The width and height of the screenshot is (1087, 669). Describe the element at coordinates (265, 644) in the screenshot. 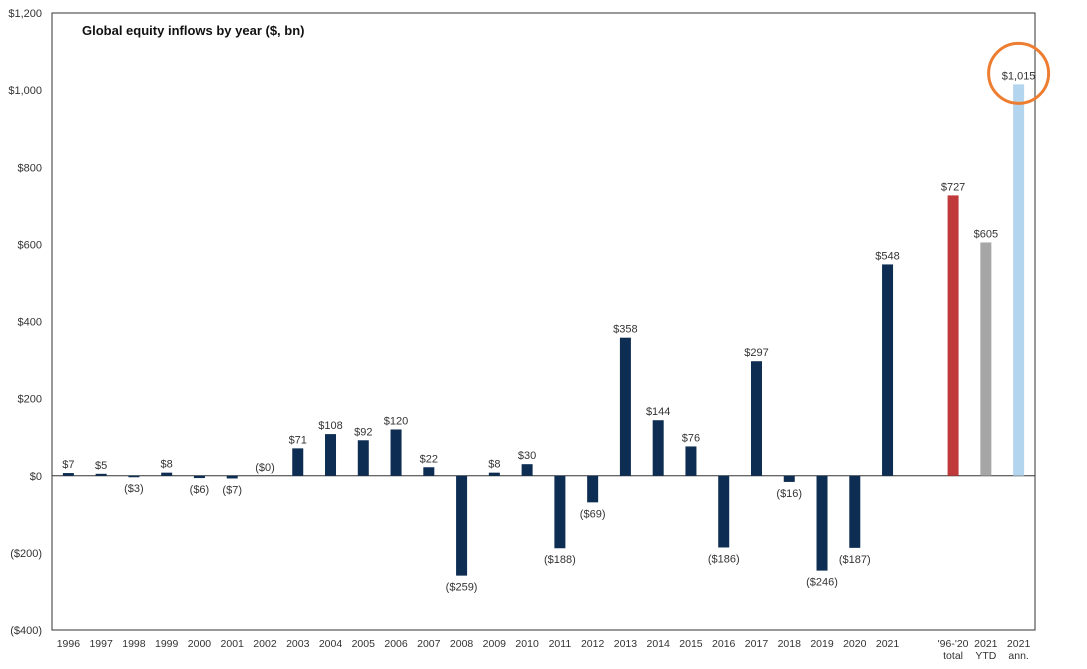

I see `x-tick-label: 2002` at that location.